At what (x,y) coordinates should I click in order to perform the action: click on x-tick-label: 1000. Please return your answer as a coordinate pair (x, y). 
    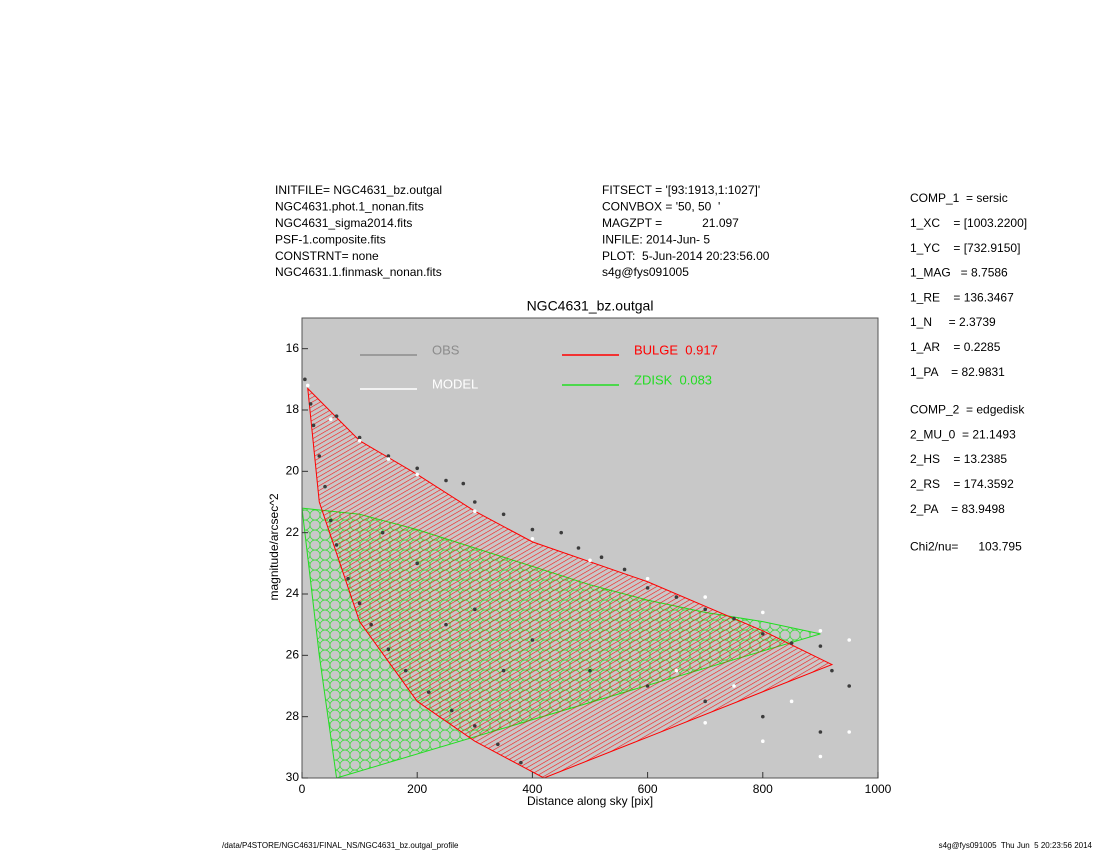
    Looking at the image, I should click on (878, 789).